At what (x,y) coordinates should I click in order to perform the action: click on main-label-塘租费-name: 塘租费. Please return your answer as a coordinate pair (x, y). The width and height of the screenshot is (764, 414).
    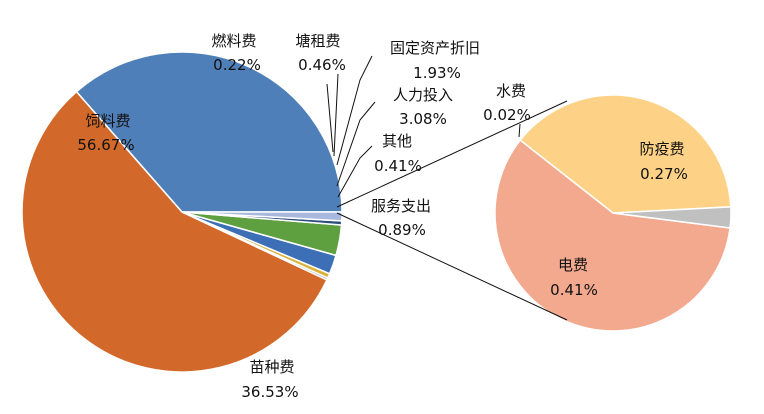
    Looking at the image, I should click on (317, 41).